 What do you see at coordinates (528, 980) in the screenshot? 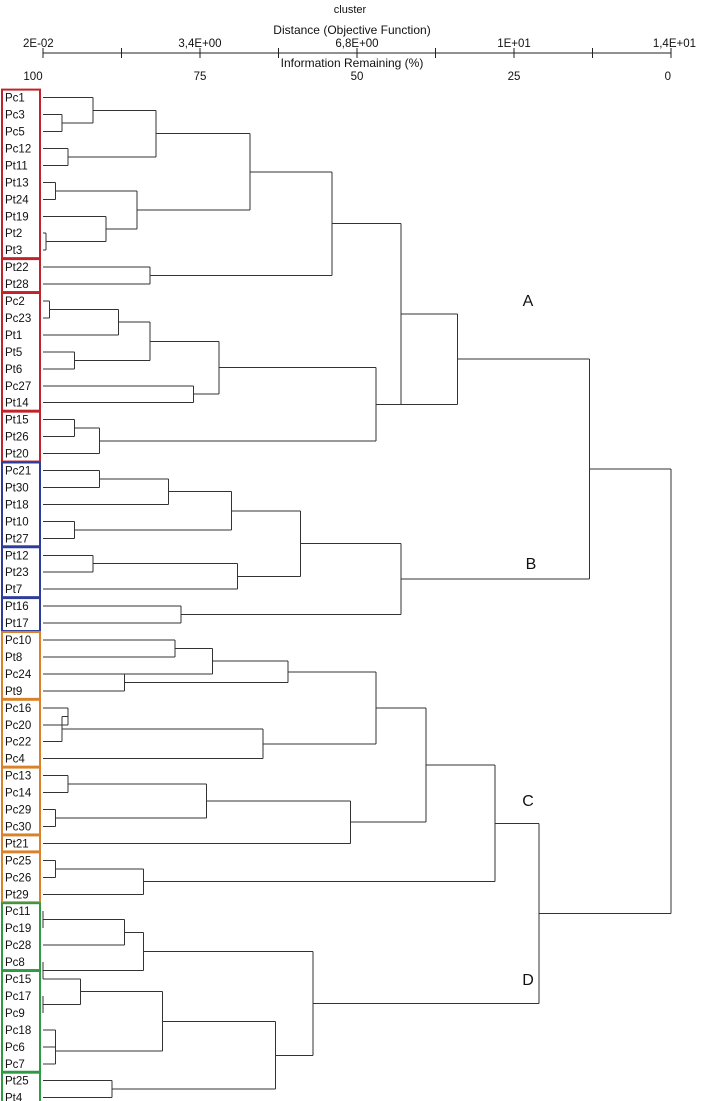
I see `cluster-label: D` at bounding box center [528, 980].